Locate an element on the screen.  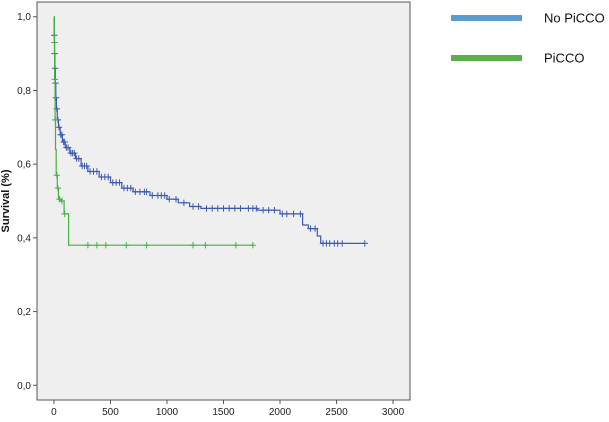
y-tick-label: 1,0 is located at coordinates (24, 17).